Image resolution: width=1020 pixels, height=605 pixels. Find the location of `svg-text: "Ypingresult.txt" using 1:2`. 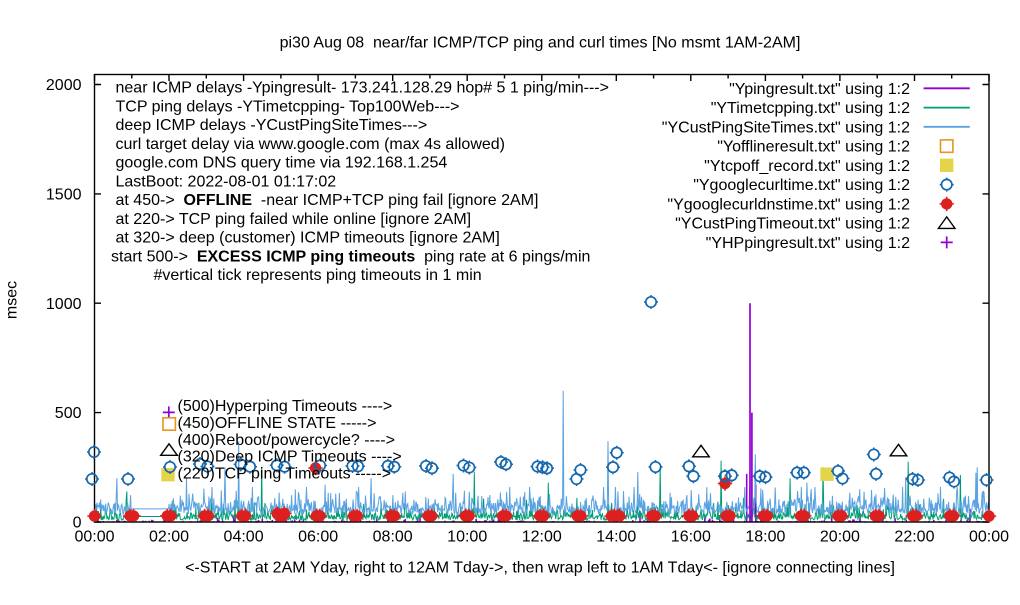

svg-text: "Ypingresult.txt" using 1:2 is located at coordinates (819, 89).